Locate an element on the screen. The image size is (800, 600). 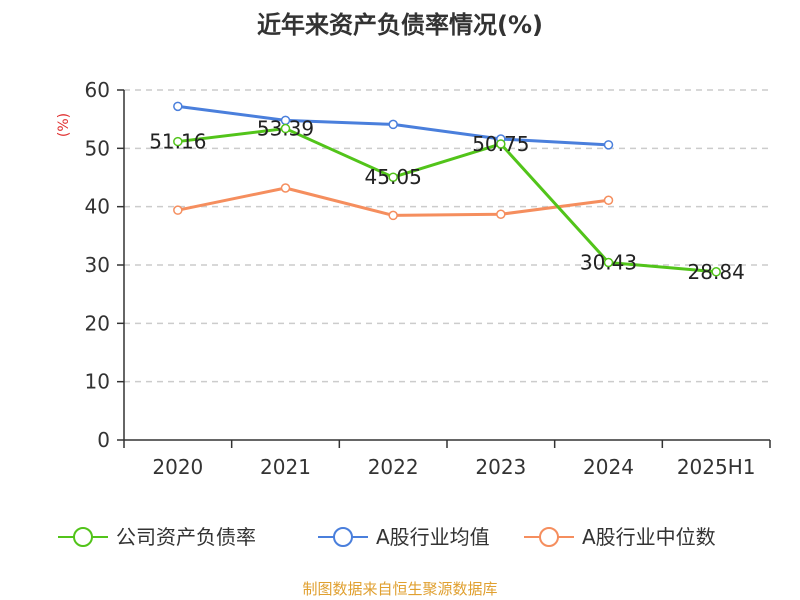
chart-title: 近年来资产负债率情况(%) is located at coordinates (400, 25).